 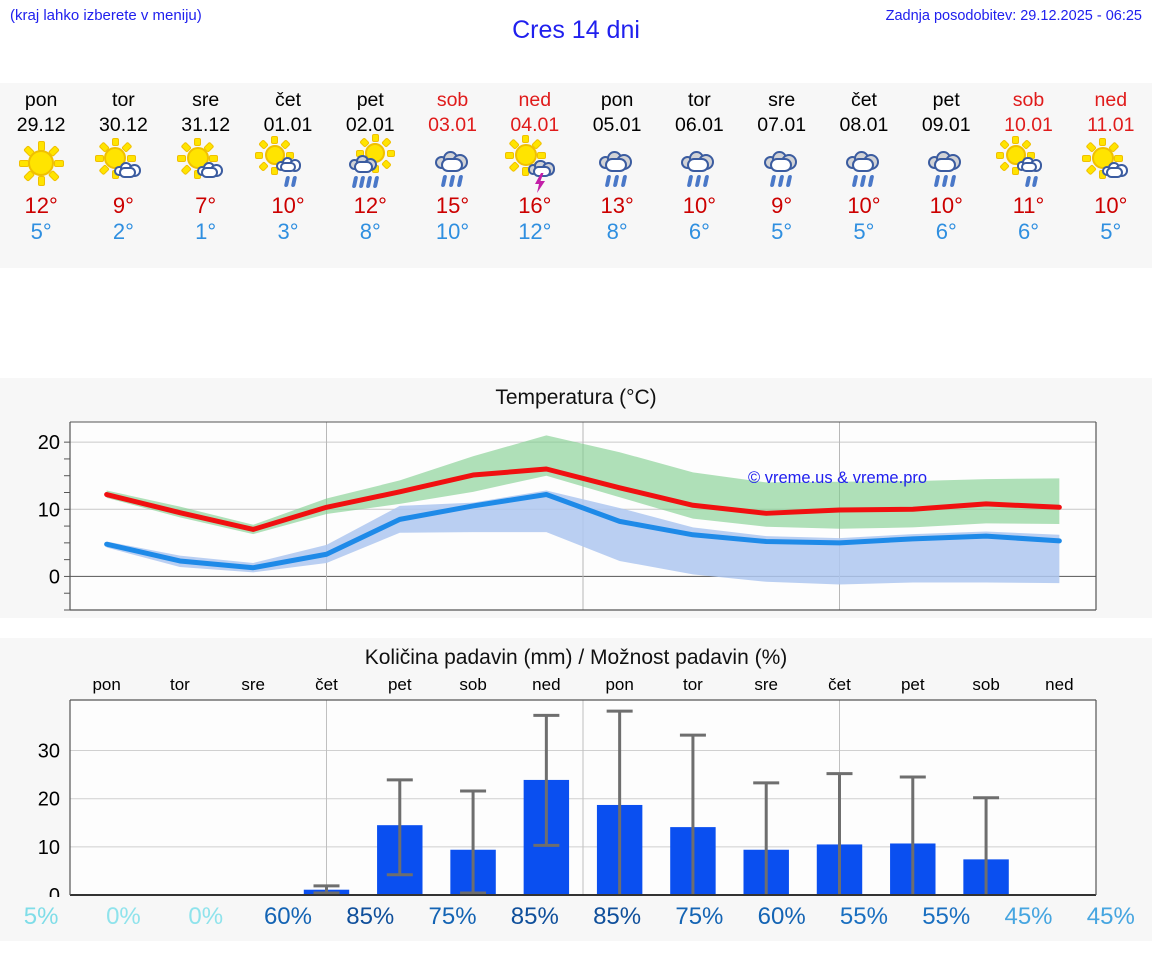 I want to click on day-date: 29.12, so click(x=41, y=125).